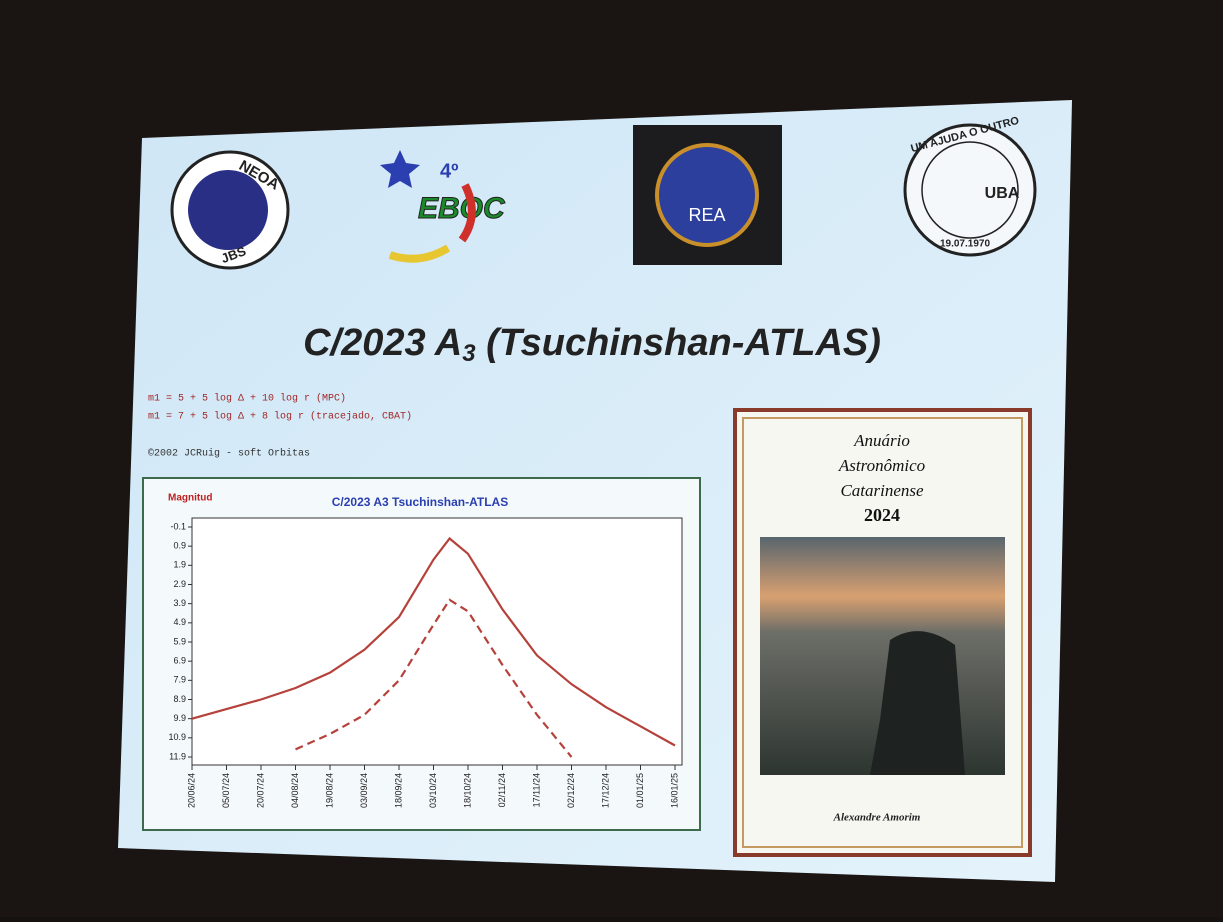  I want to click on logo-text: REA, so click(706, 215).